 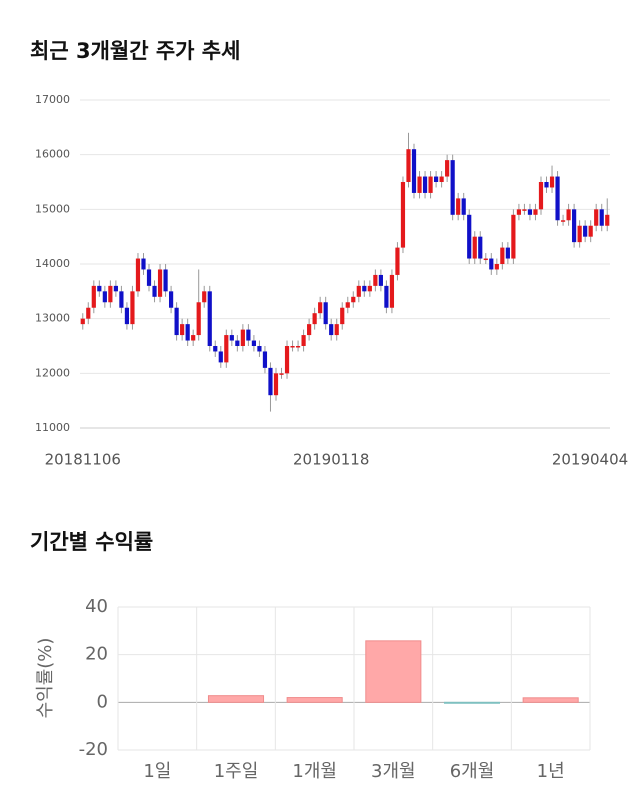 What do you see at coordinates (52, 318) in the screenshot?
I see `y-tick-label: 13000` at bounding box center [52, 318].